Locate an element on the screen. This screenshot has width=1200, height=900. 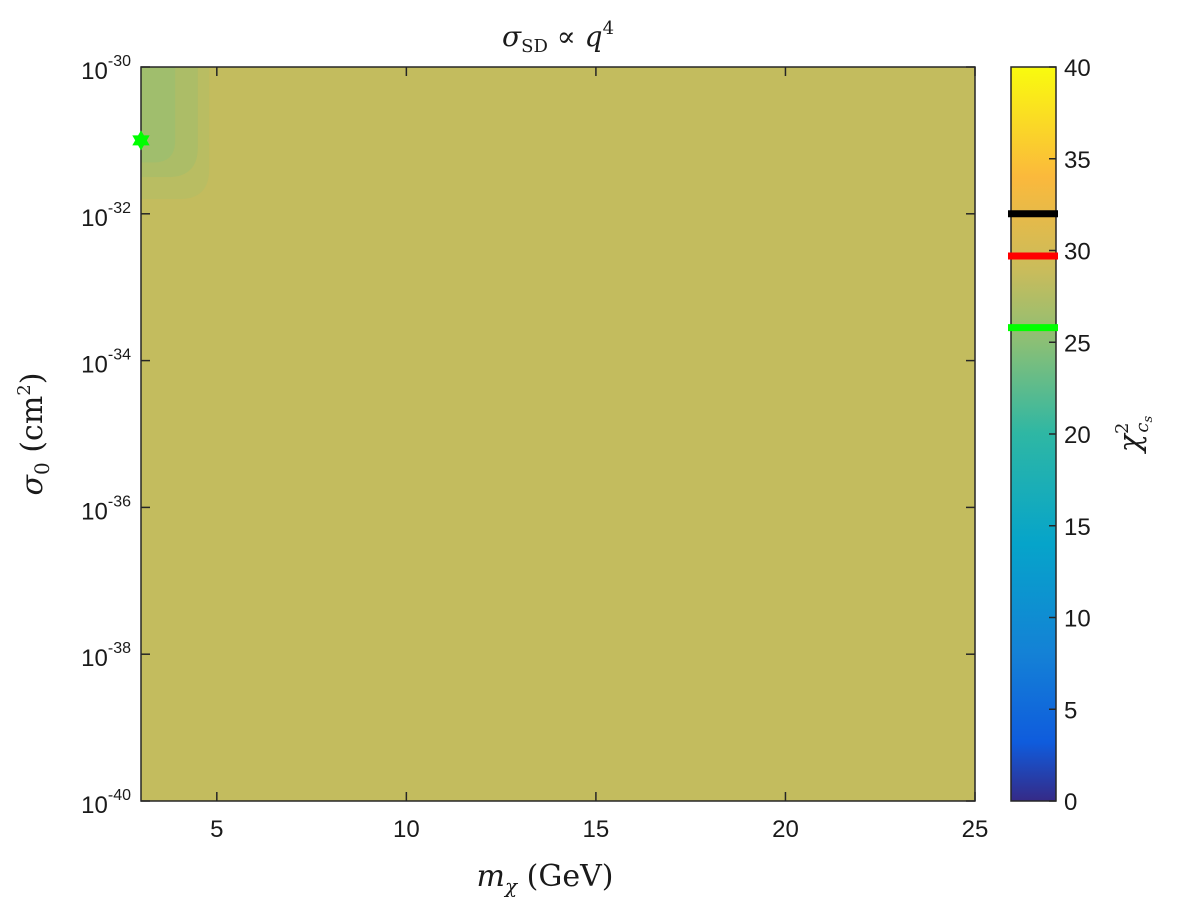
y-tick-exponent-0: -40 is located at coordinates (119, 795).